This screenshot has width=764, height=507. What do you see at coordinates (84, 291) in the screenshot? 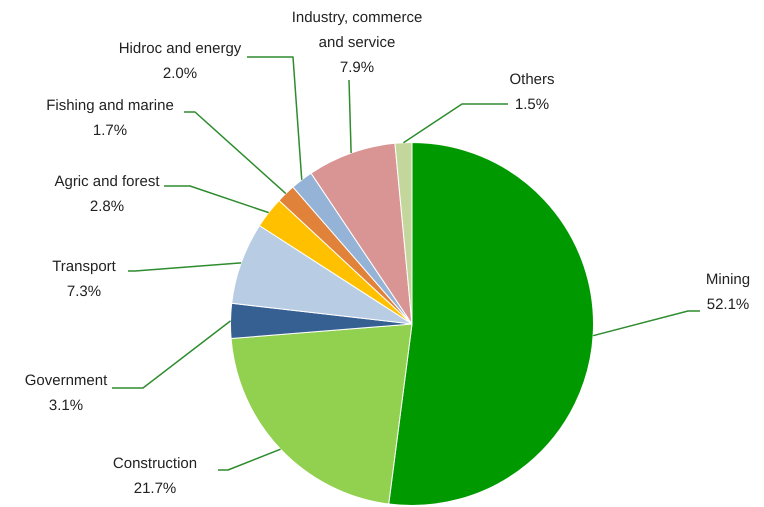
I see `data-label: 7.3%` at bounding box center [84, 291].